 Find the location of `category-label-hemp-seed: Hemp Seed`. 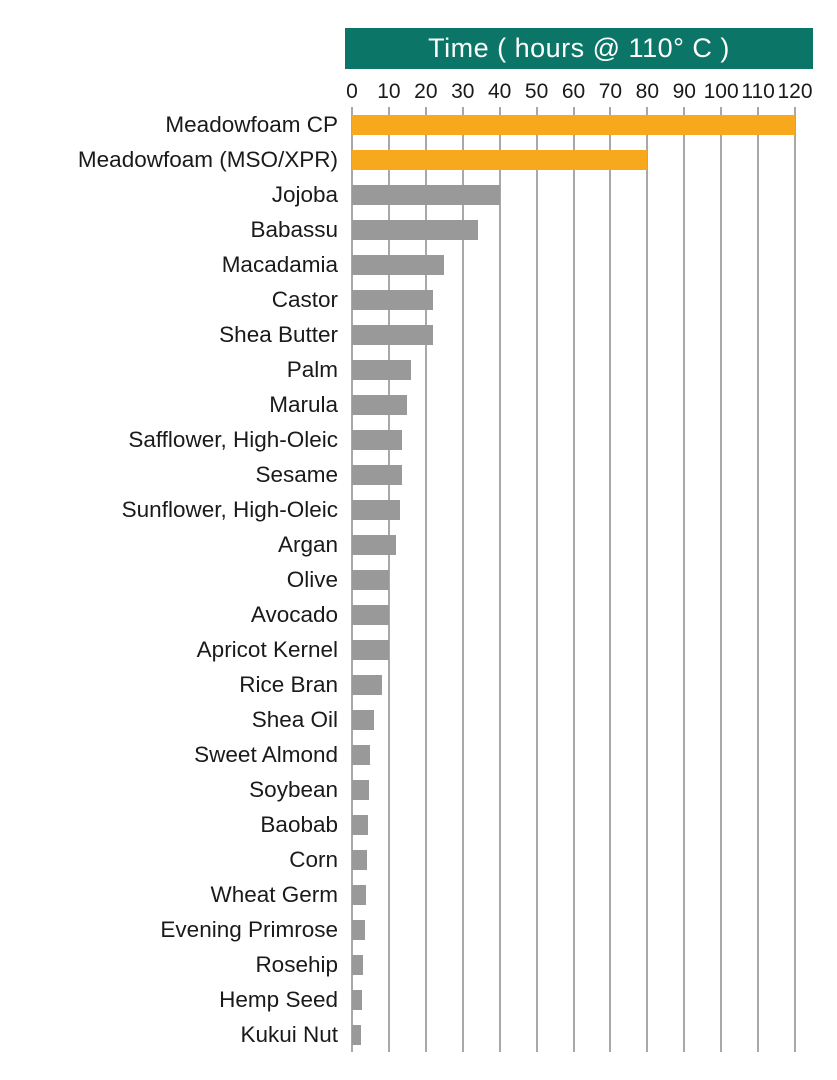

category-label-hemp-seed: Hemp Seed is located at coordinates (278, 999).